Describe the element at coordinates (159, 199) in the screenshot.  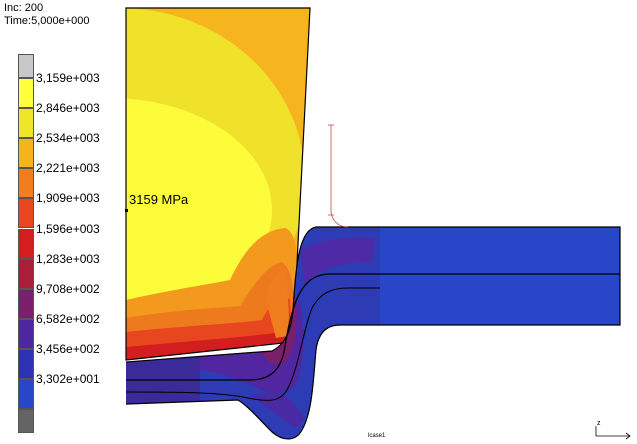
I see `stress-annotation: 3159 MPa` at that location.